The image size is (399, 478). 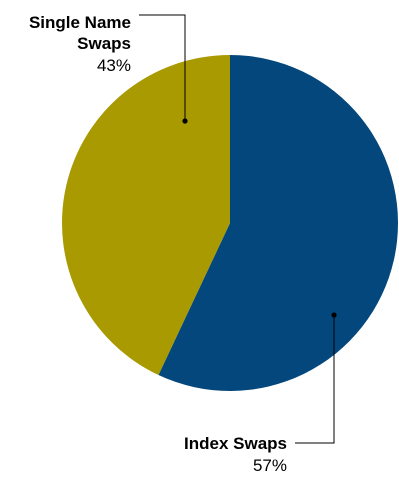 I want to click on slice-percent-index-swaps: 57%, so click(x=270, y=465).